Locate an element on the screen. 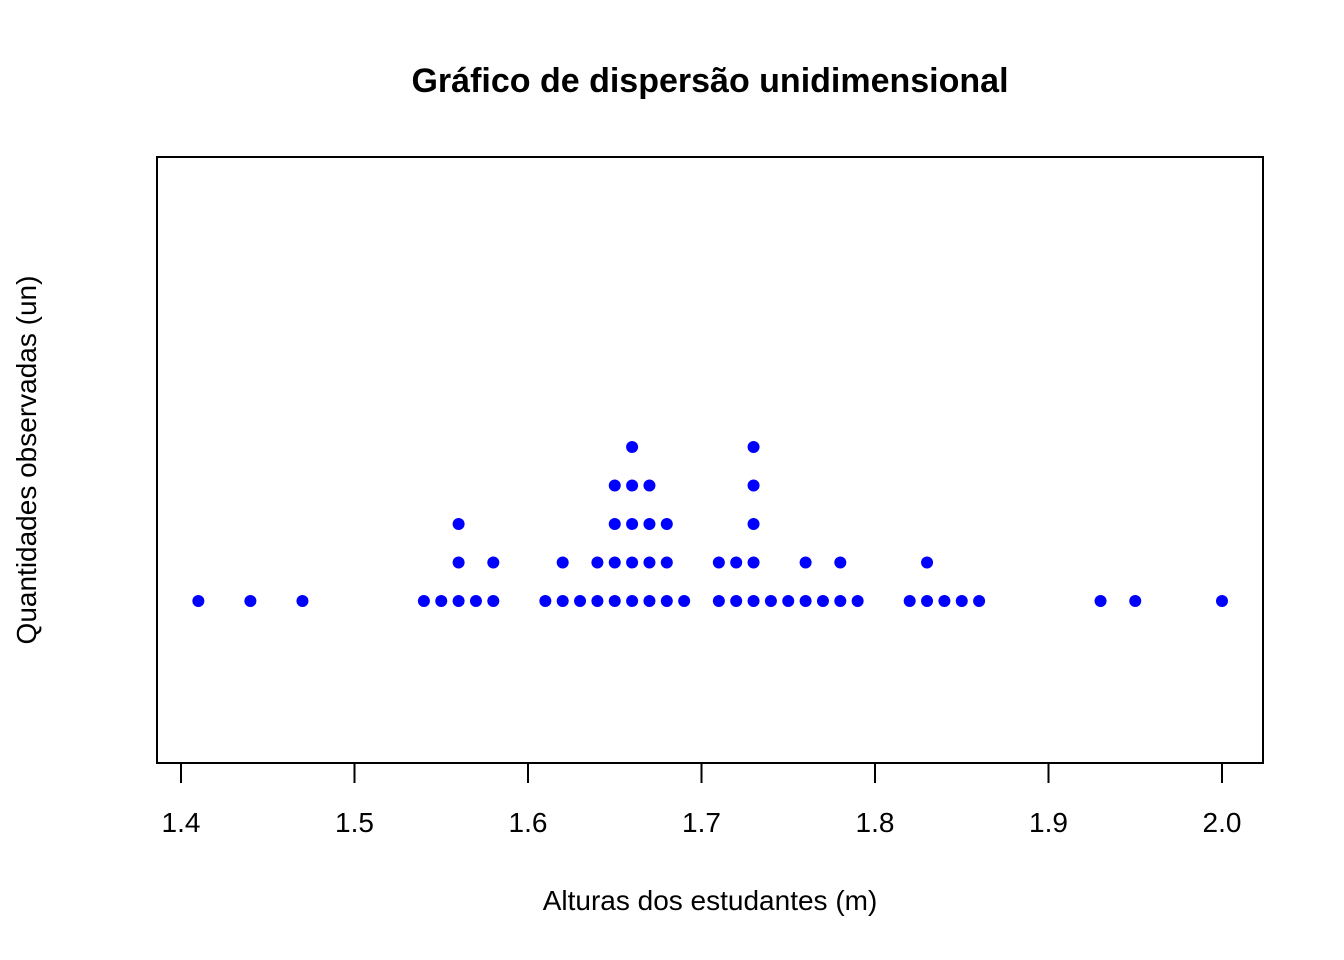  x-tick-label: 2.0 is located at coordinates (1222, 822).